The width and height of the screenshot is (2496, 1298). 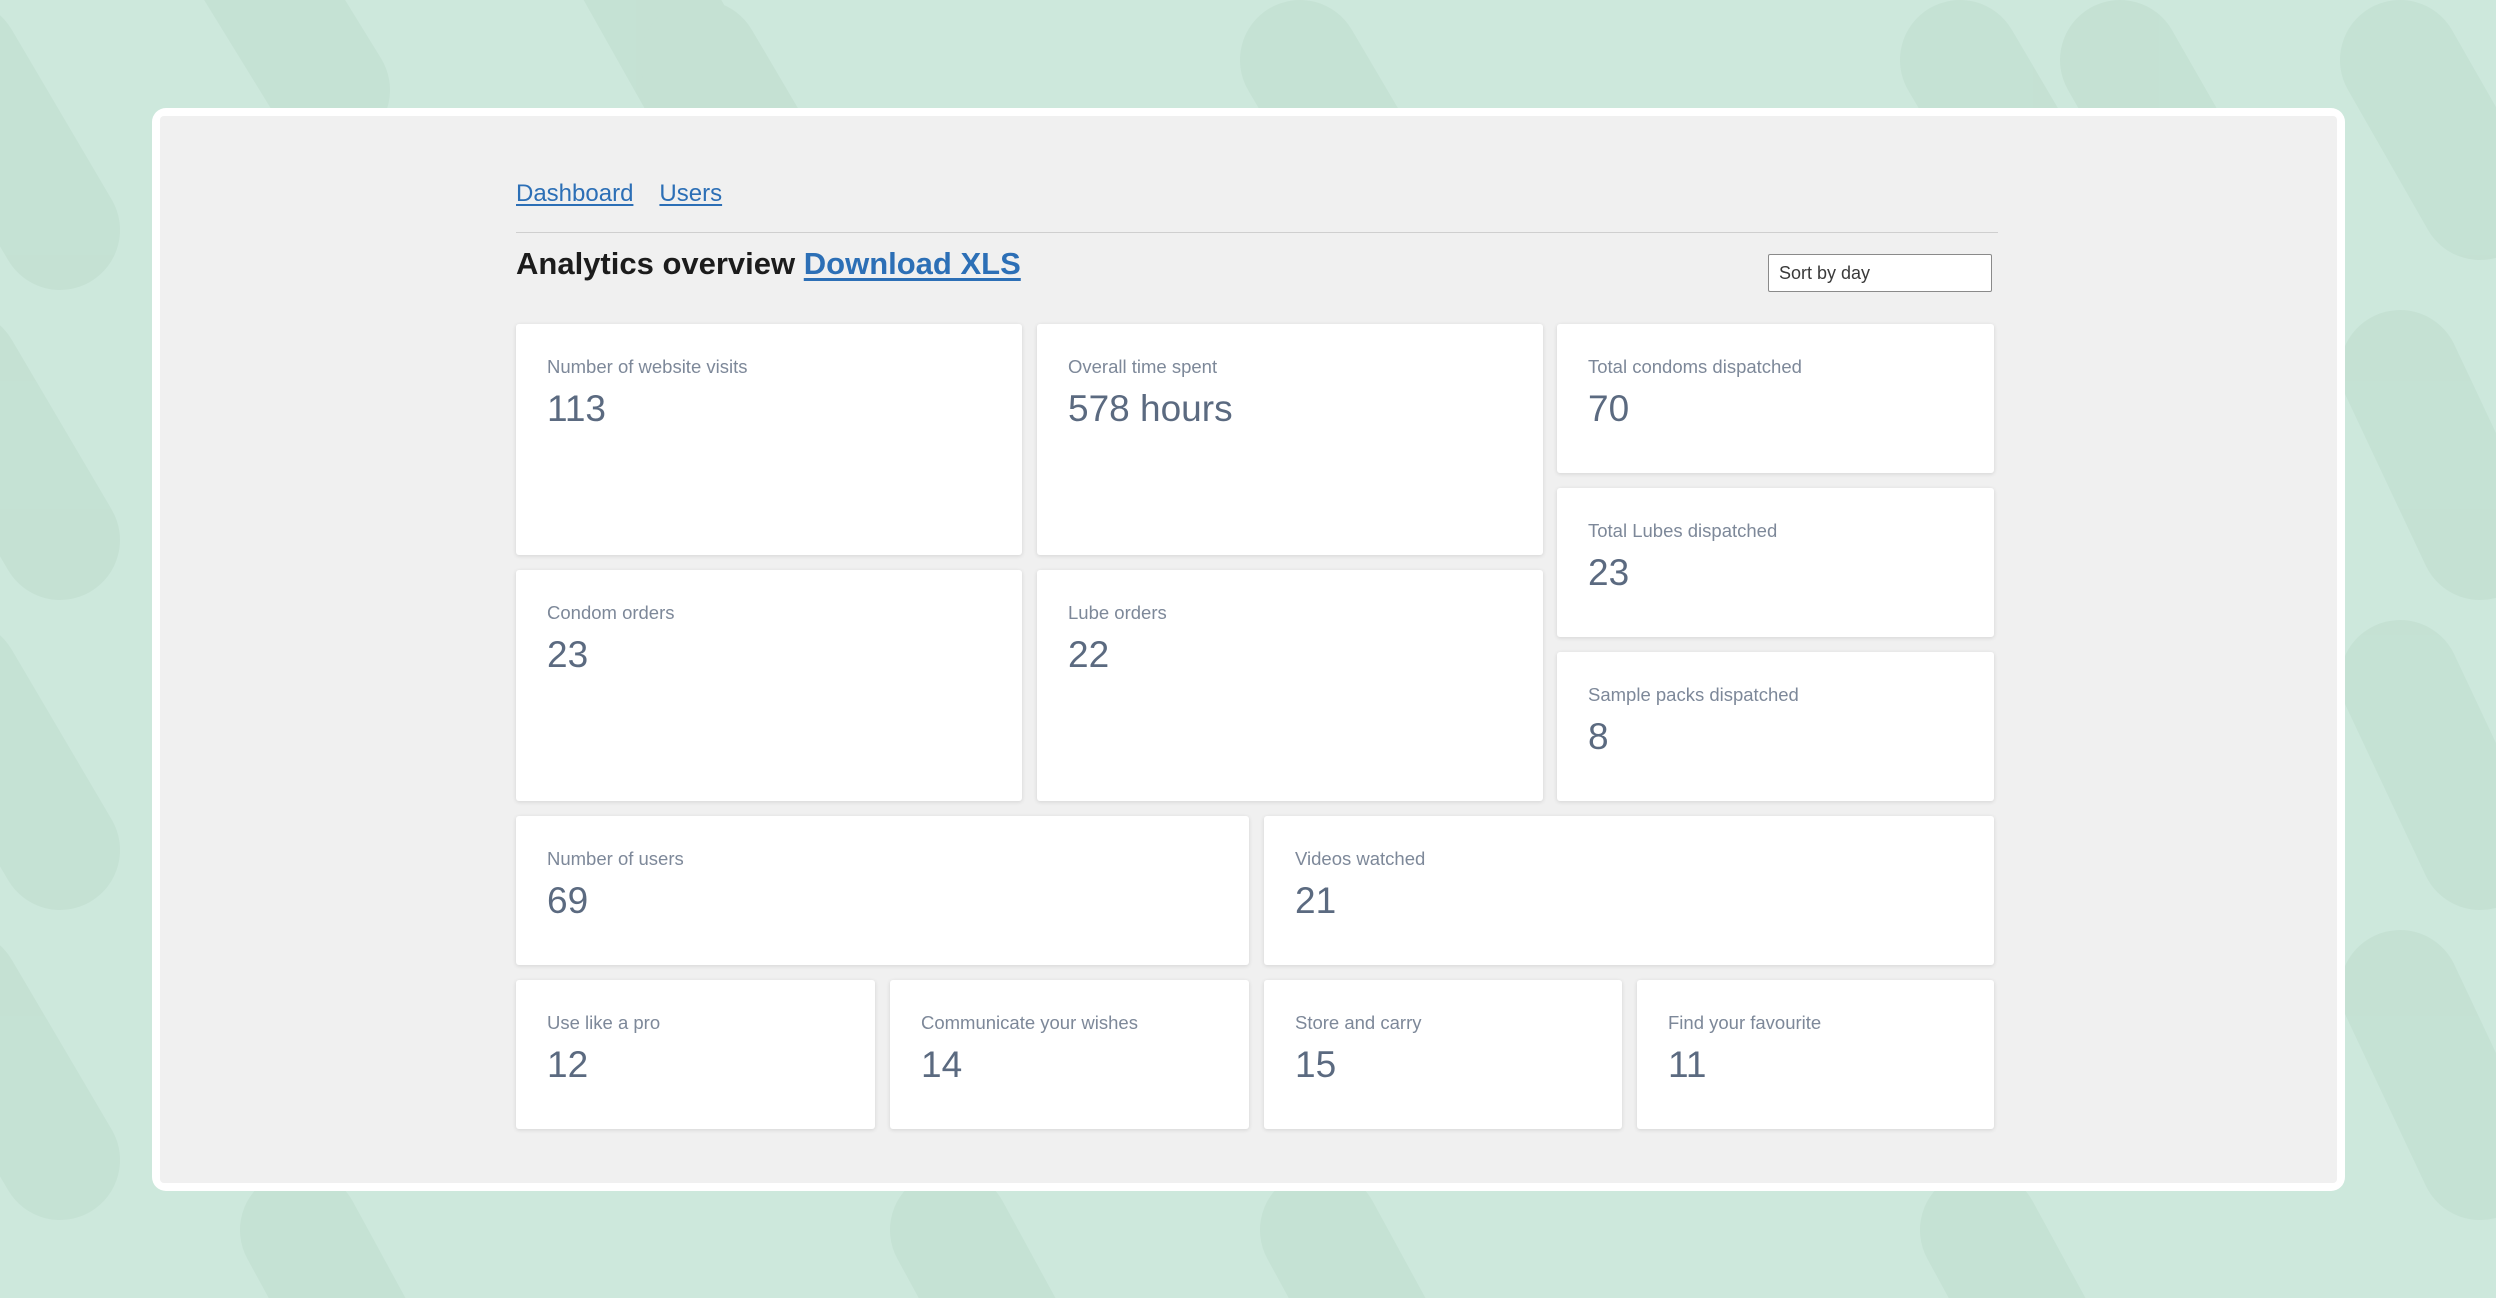 I want to click on stat-label: Total condoms dispatched, so click(x=1695, y=366).